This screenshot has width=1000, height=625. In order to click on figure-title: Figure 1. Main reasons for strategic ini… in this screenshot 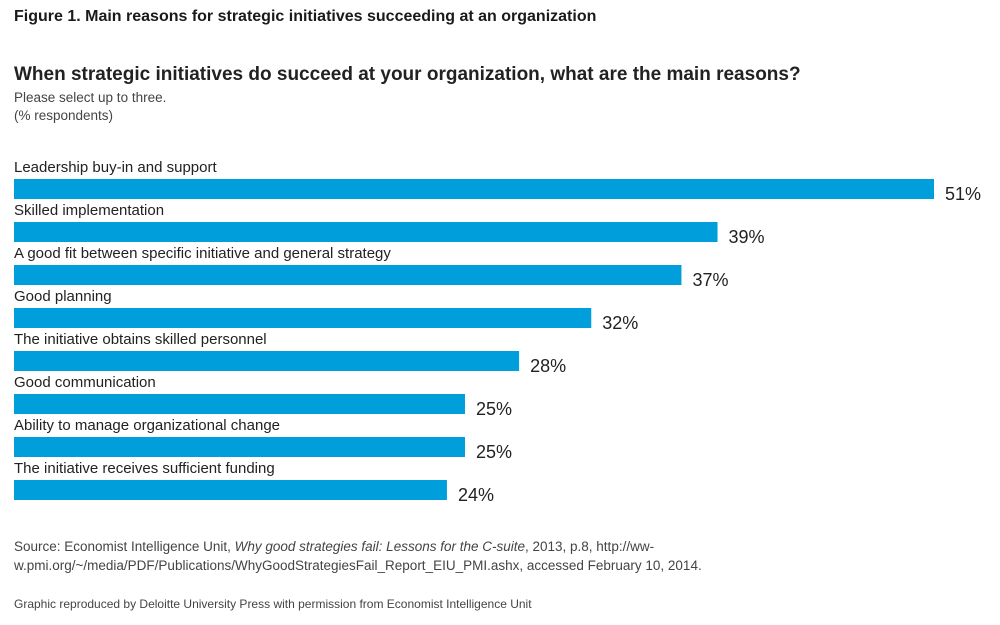, I will do `click(305, 16)`.